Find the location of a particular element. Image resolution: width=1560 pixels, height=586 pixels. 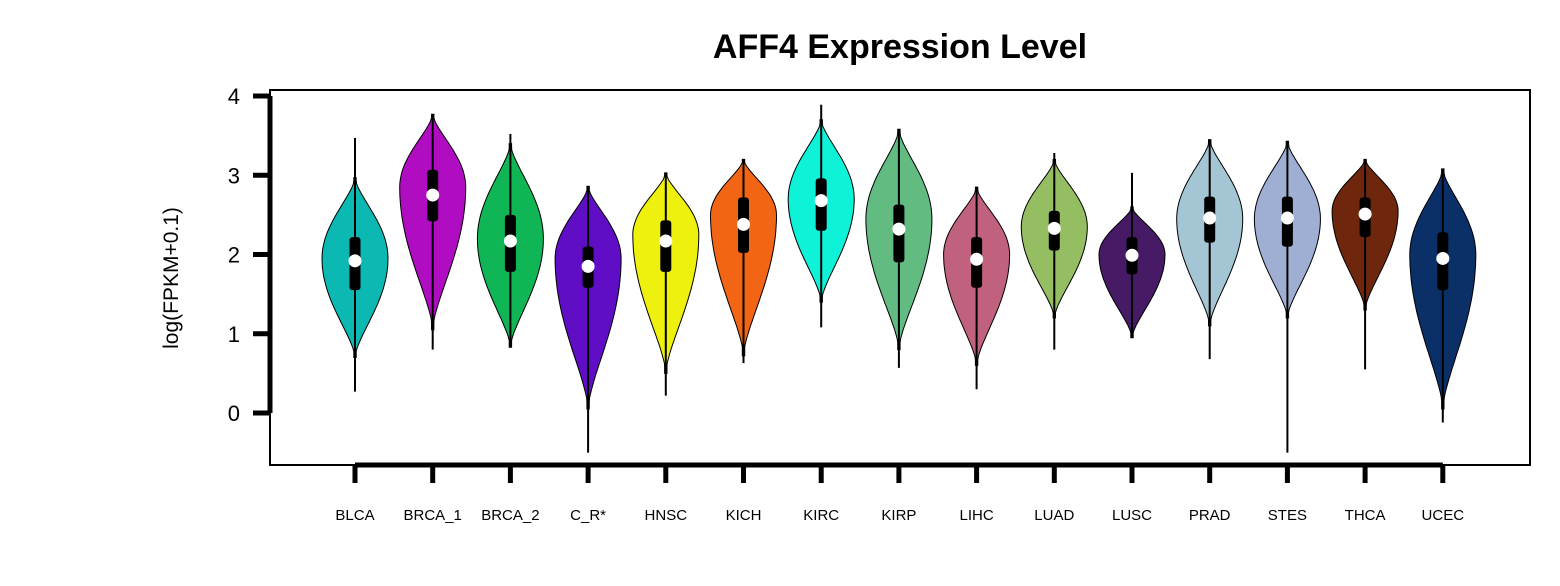

y-axis: 0 1 2 3 4 is located at coordinates (250, 255).